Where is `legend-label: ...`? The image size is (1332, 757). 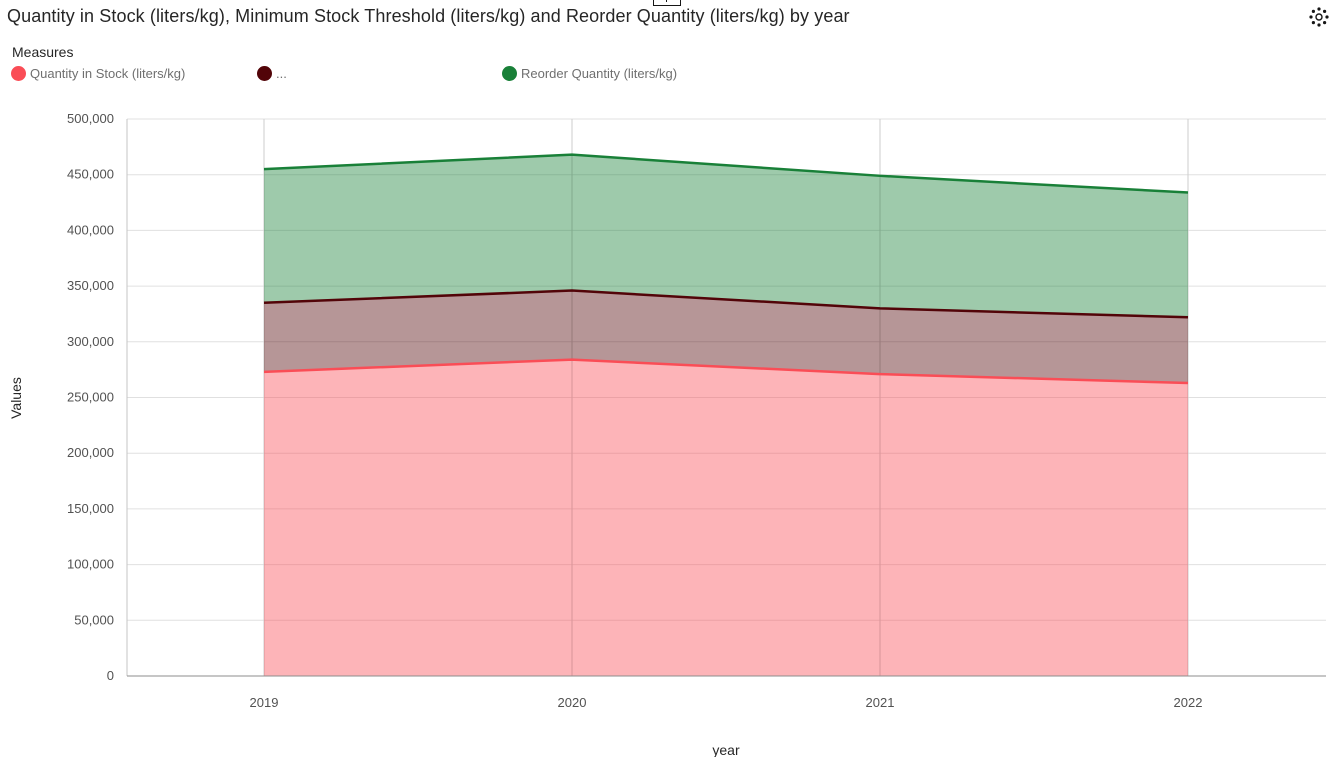 legend-label: ... is located at coordinates (281, 73).